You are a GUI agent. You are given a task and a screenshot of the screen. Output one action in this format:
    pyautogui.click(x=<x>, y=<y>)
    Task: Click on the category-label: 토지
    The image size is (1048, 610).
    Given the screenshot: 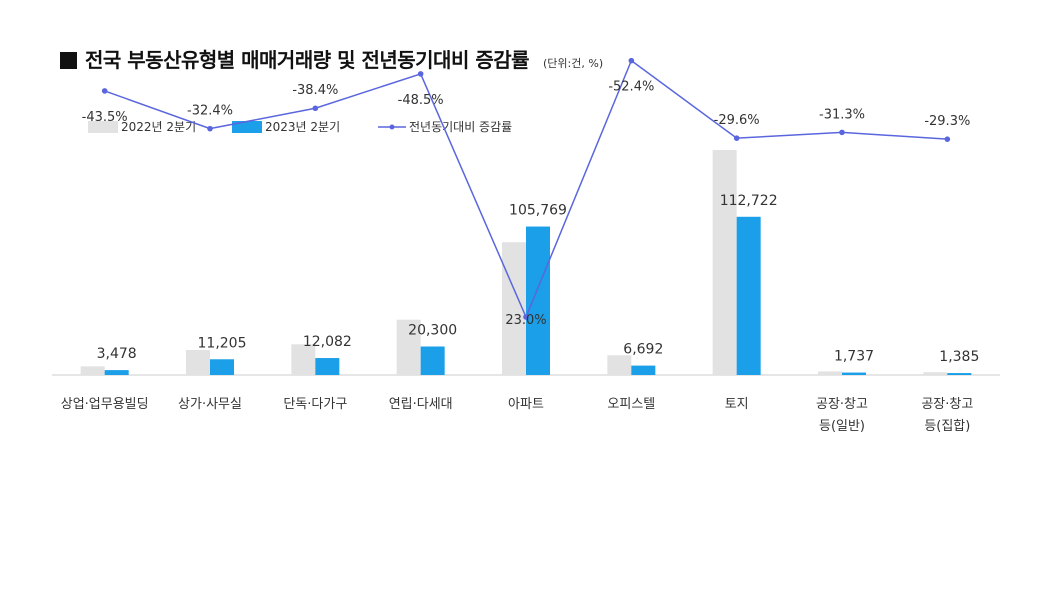 What is the action you would take?
    pyautogui.click(x=737, y=404)
    